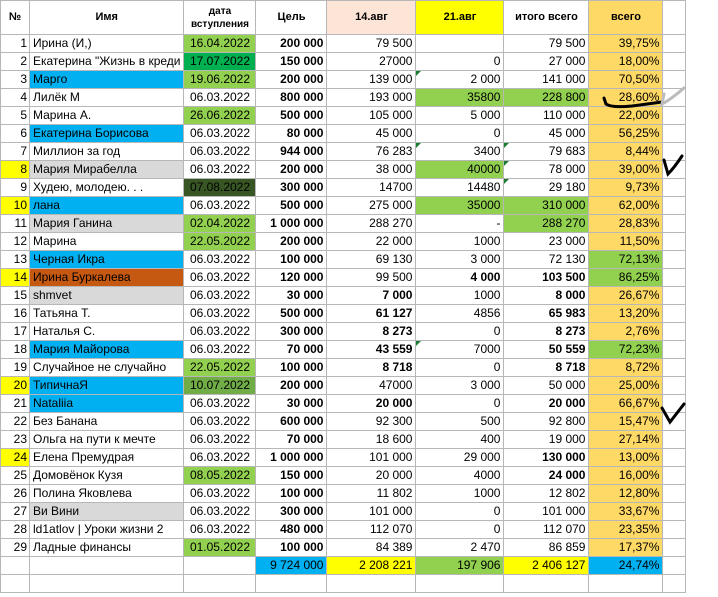 Image resolution: width=718 pixels, height=597 pixels. I want to click on total-cell: 8 718, so click(546, 367).